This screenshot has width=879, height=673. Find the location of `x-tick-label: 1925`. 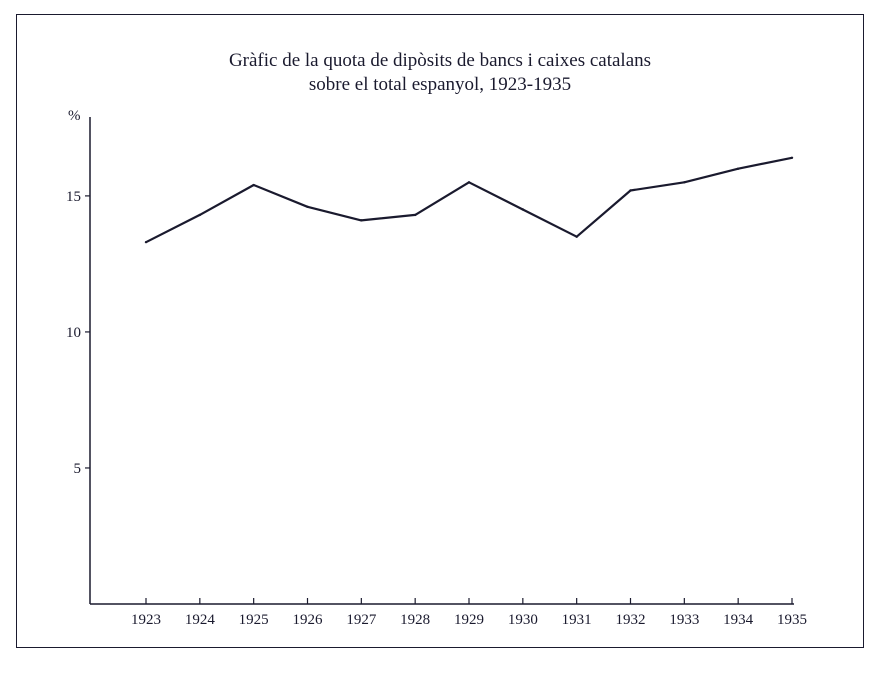

x-tick-label: 1925 is located at coordinates (254, 620).